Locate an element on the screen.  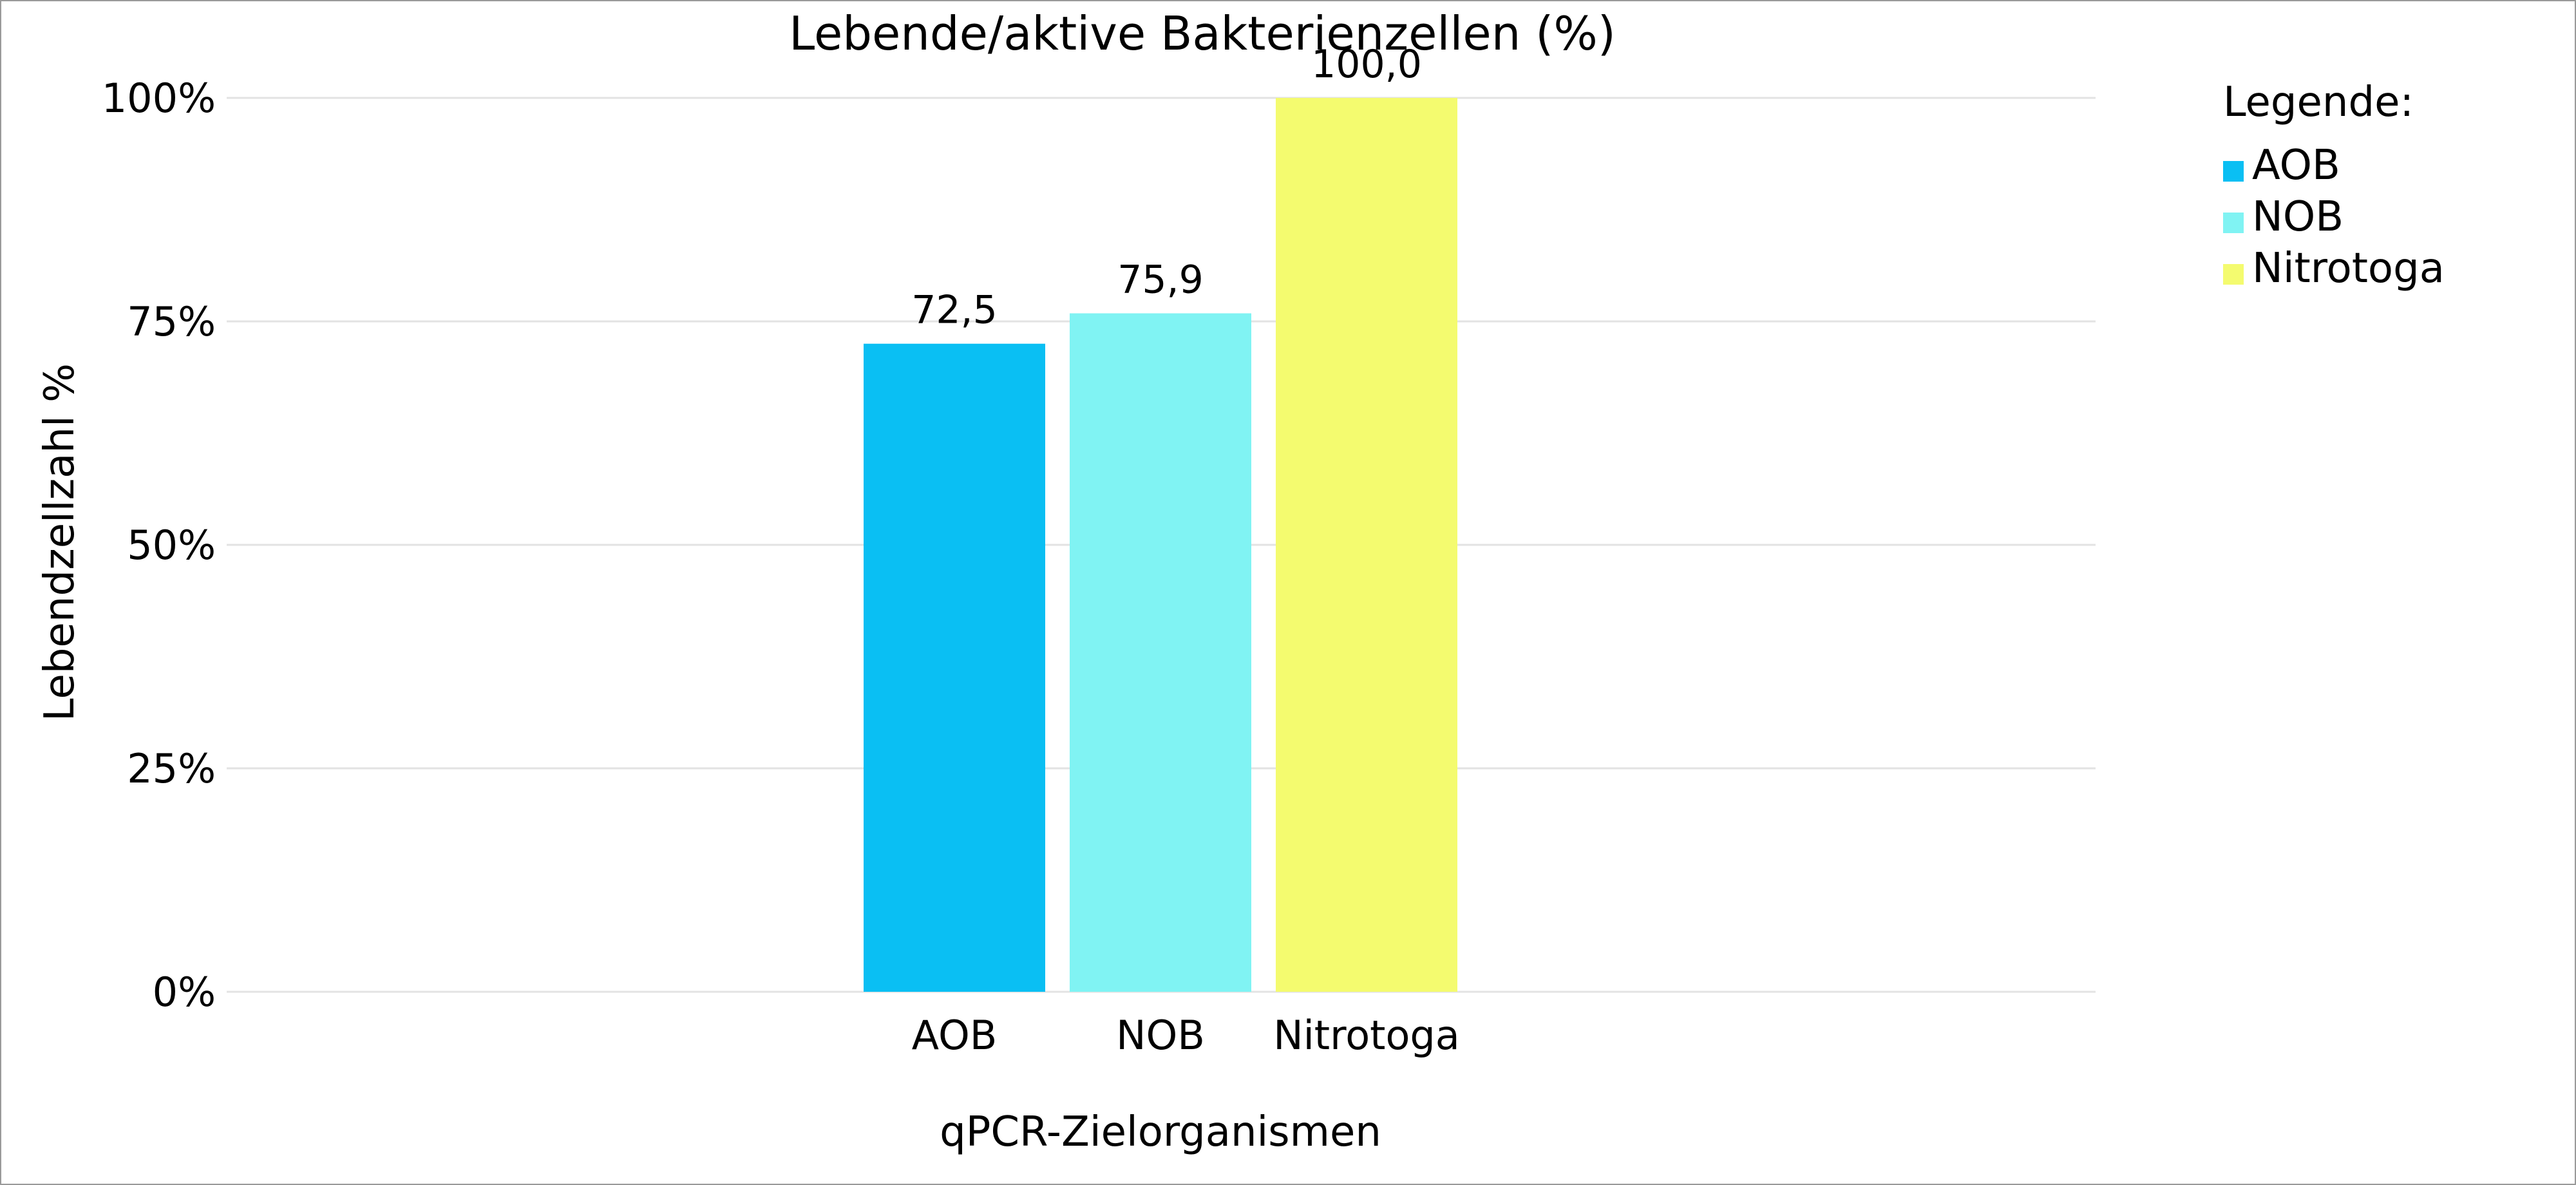
chart-title: Lebende/aktive Bakterienzellen (%) is located at coordinates (1202, 33).